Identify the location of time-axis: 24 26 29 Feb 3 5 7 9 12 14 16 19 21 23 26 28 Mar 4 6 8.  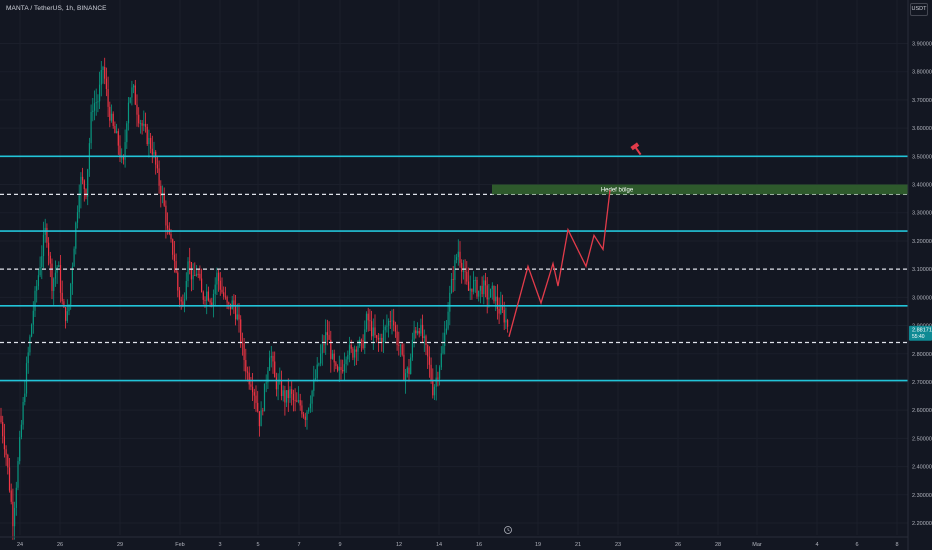
(454, 542).